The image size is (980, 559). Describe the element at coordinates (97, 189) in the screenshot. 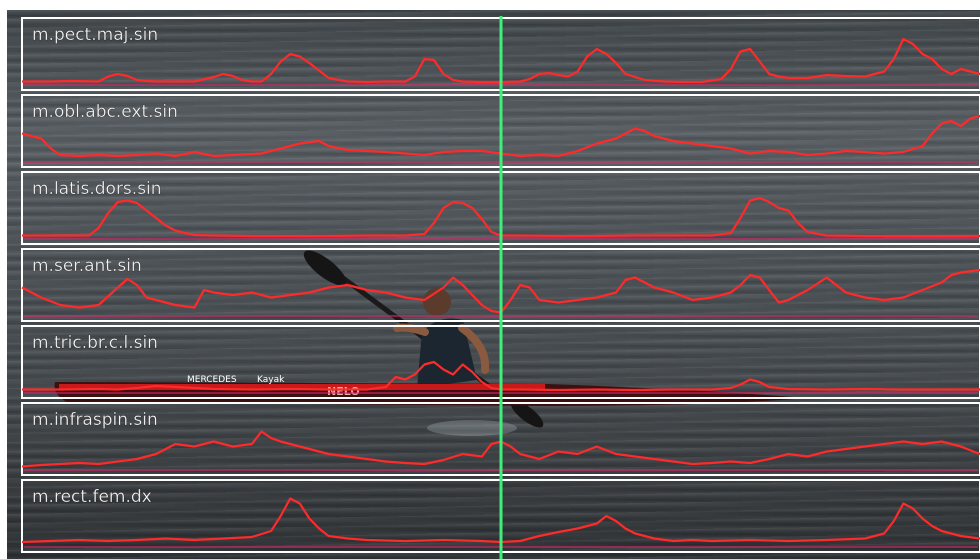

I see `series-label: m.latis.dors.sin` at that location.